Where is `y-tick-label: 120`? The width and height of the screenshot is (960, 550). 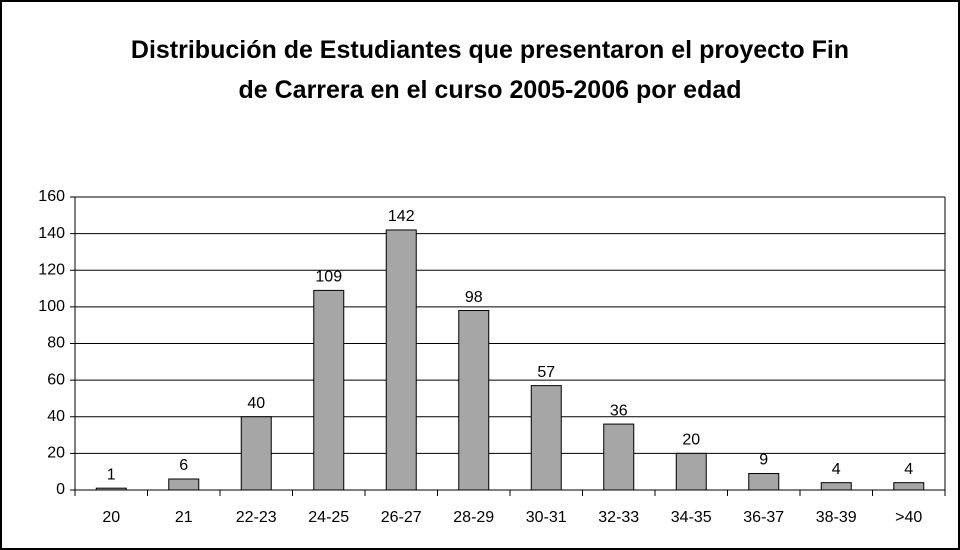
y-tick-label: 120 is located at coordinates (51, 269).